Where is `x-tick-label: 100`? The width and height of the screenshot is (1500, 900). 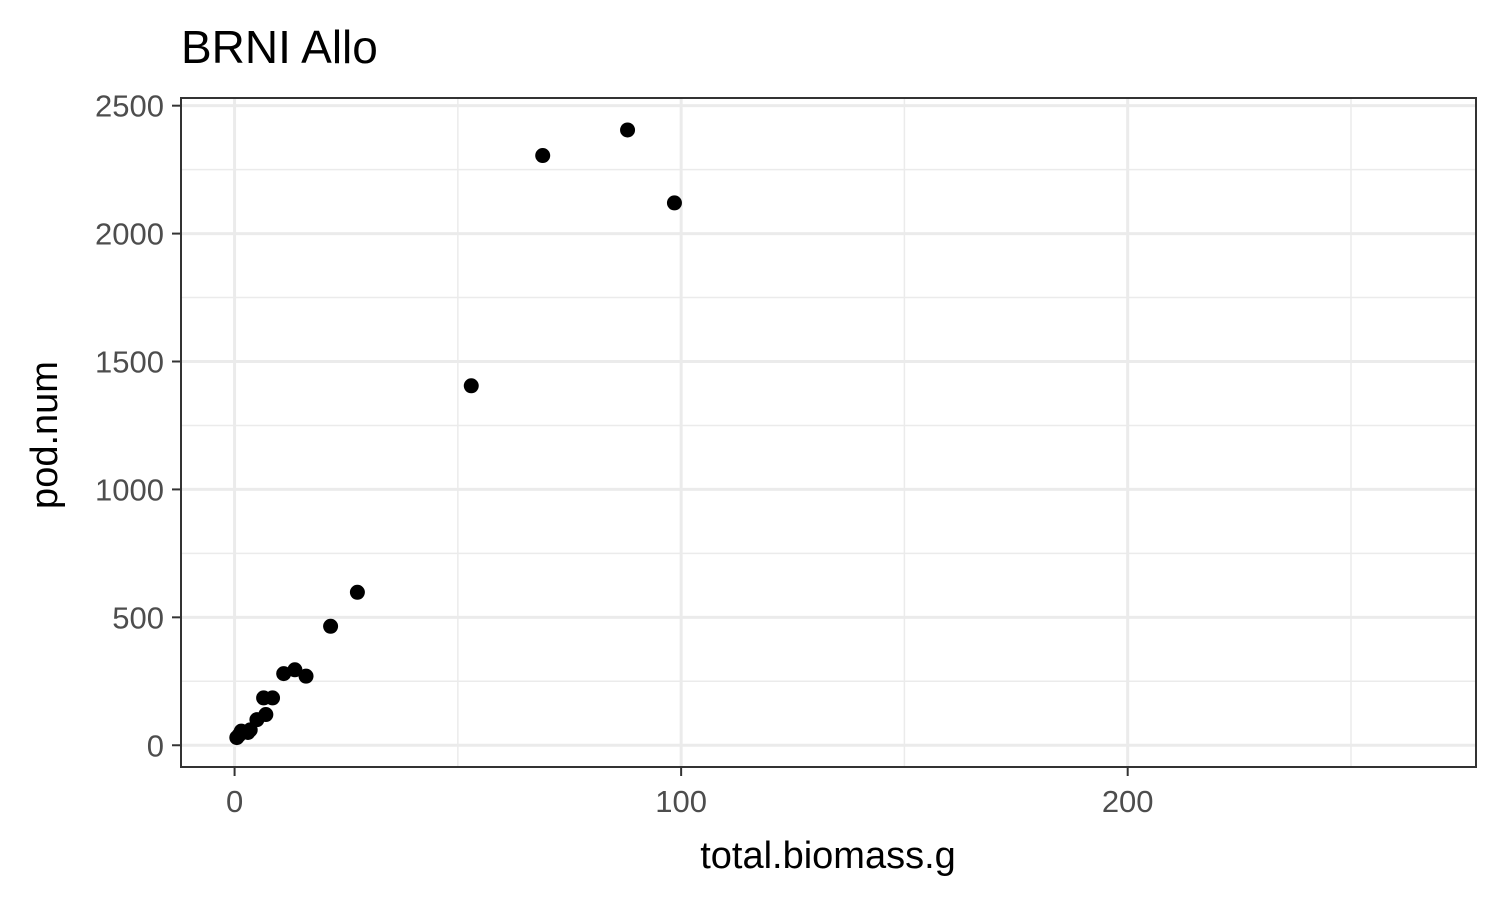
x-tick-label: 100 is located at coordinates (681, 801).